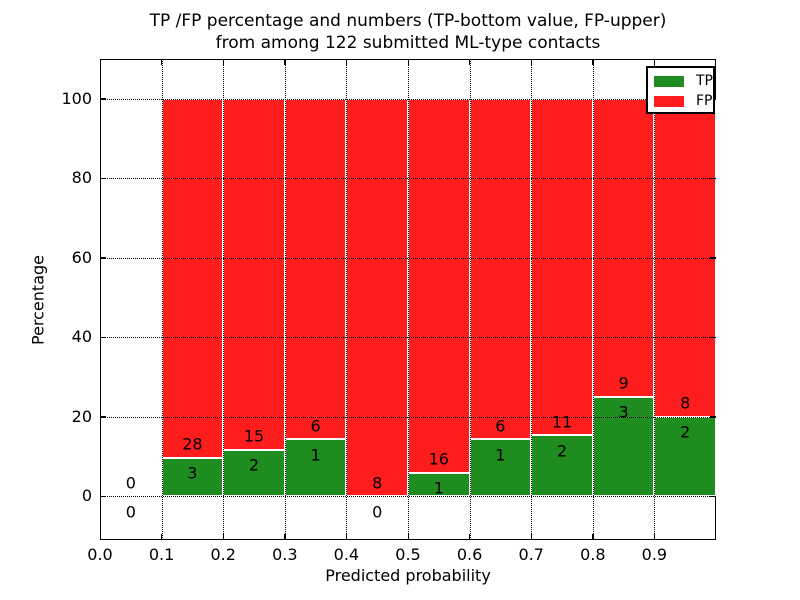 The height and width of the screenshot is (600, 800). What do you see at coordinates (81, 416) in the screenshot?
I see `y-tick-label: 20` at bounding box center [81, 416].